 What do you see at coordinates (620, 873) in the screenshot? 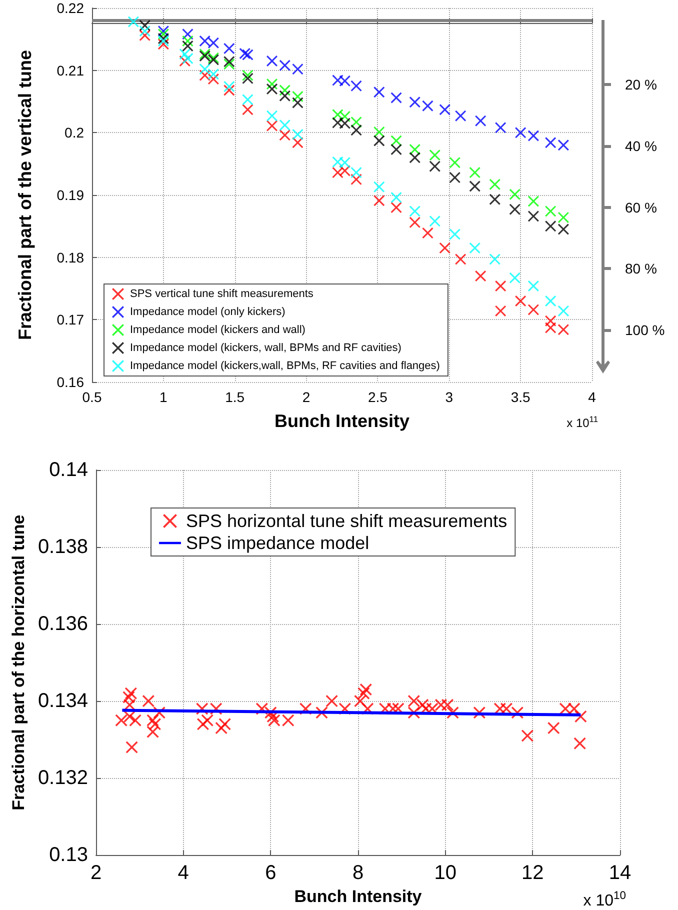
I see `x-tick-label: 14` at bounding box center [620, 873].